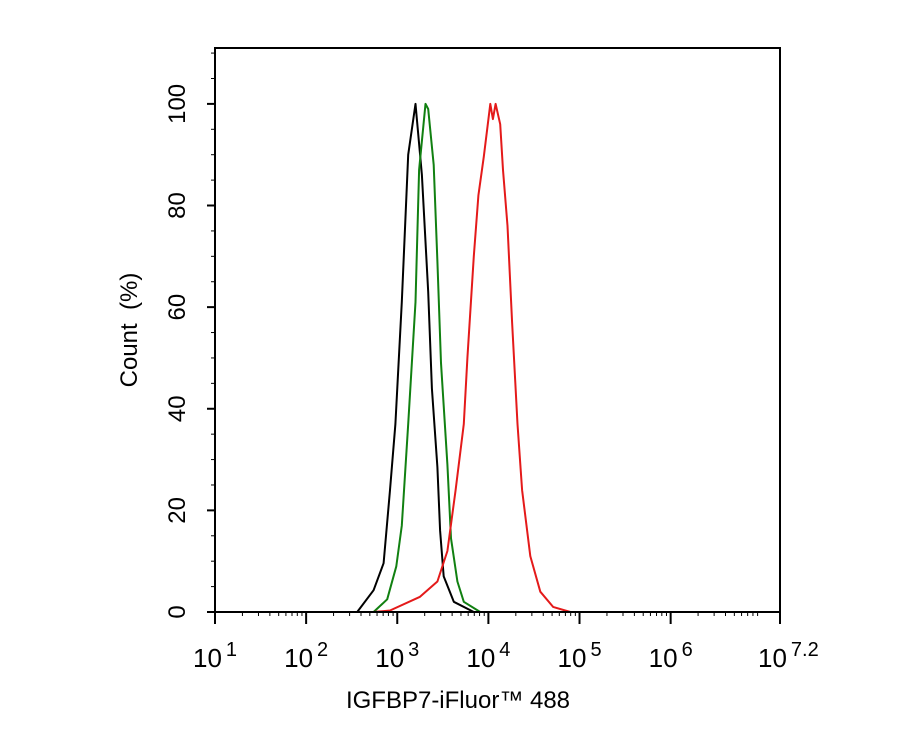 Image resolution: width=913 pixels, height=730 pixels. What do you see at coordinates (805, 650) in the screenshot?
I see `x-tick-exponent: 7.2` at bounding box center [805, 650].